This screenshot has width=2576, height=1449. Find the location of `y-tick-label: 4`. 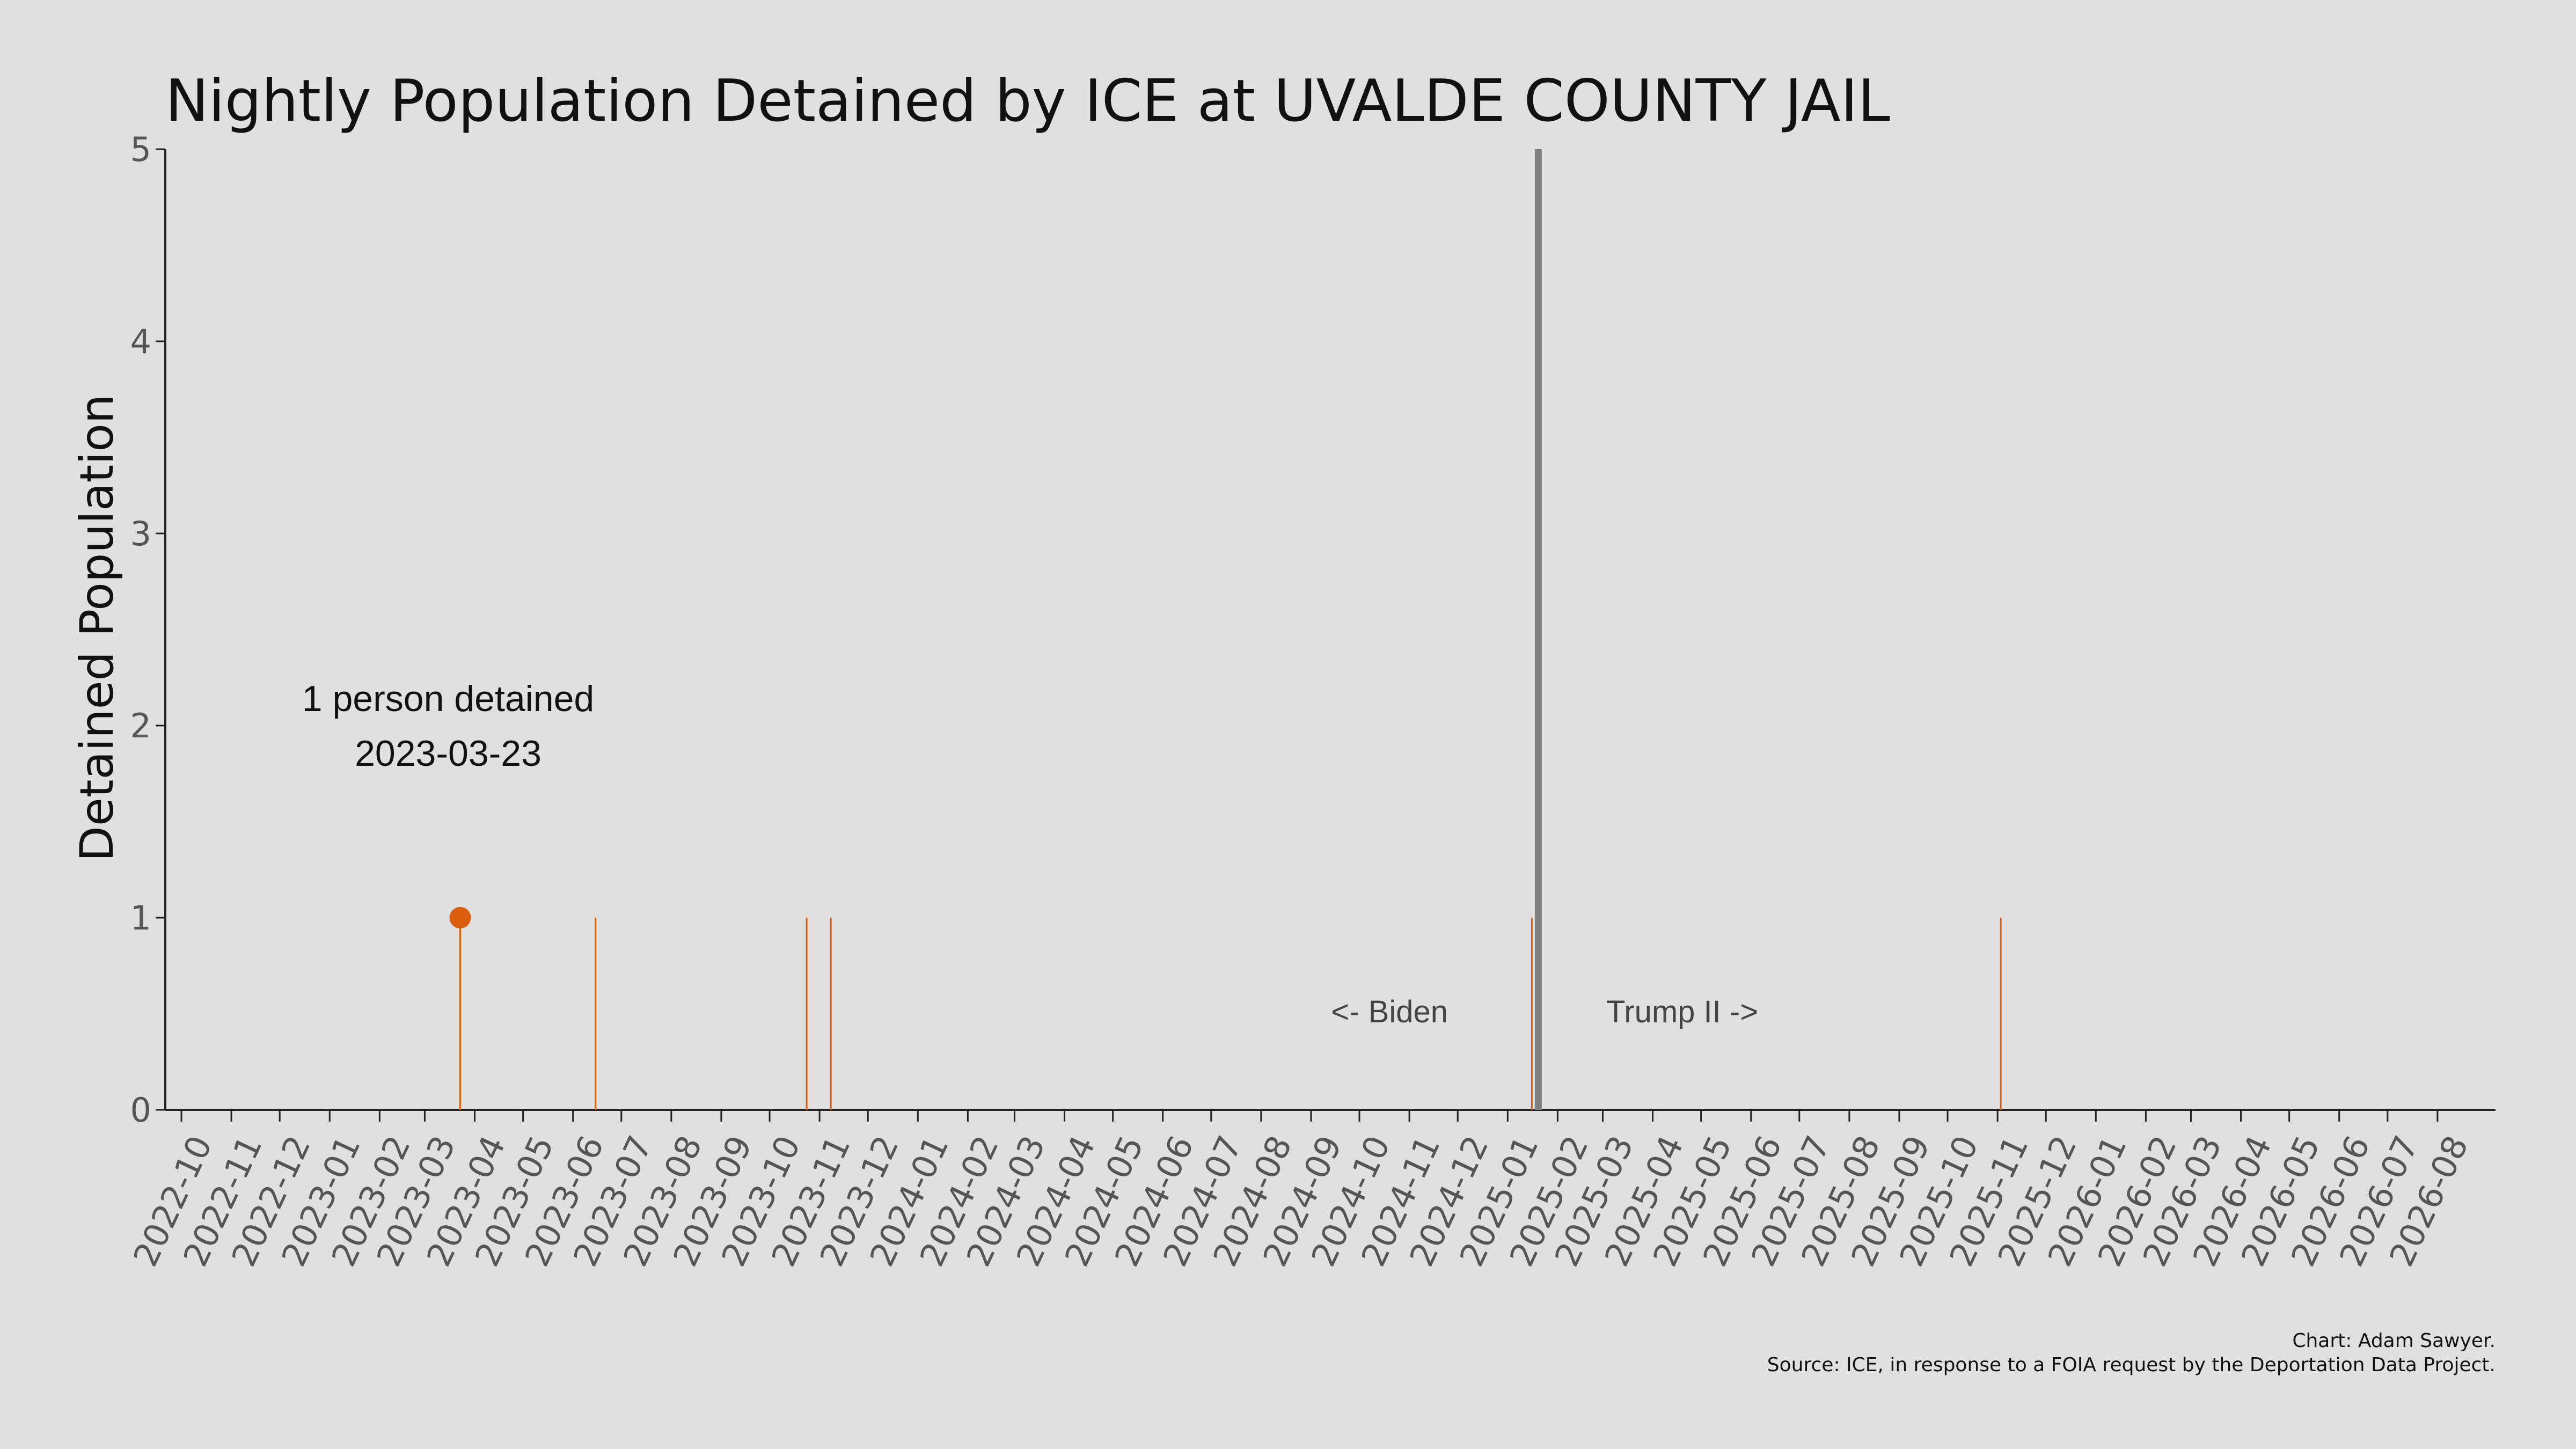

y-tick-label: 4 is located at coordinates (140, 341).